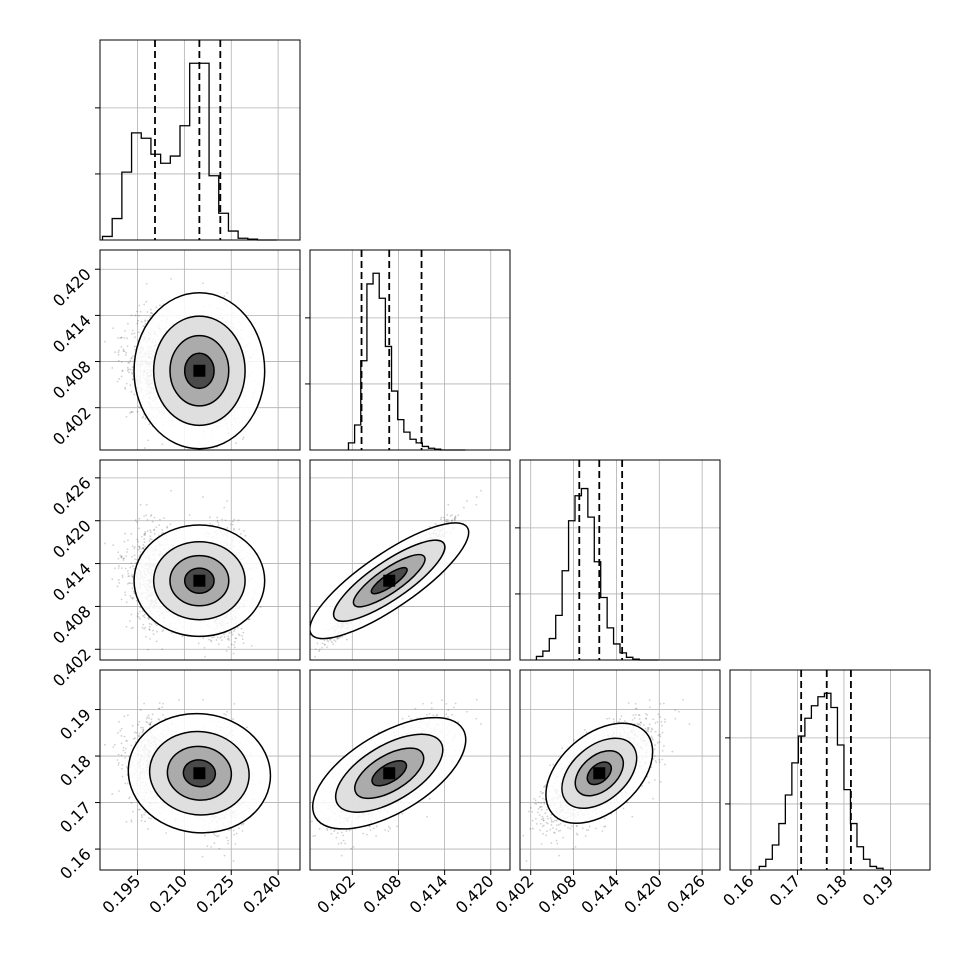 The width and height of the screenshot is (970, 974). Describe the element at coordinates (72, 380) in the screenshot. I see `y-tick-label: 0.408` at that location.